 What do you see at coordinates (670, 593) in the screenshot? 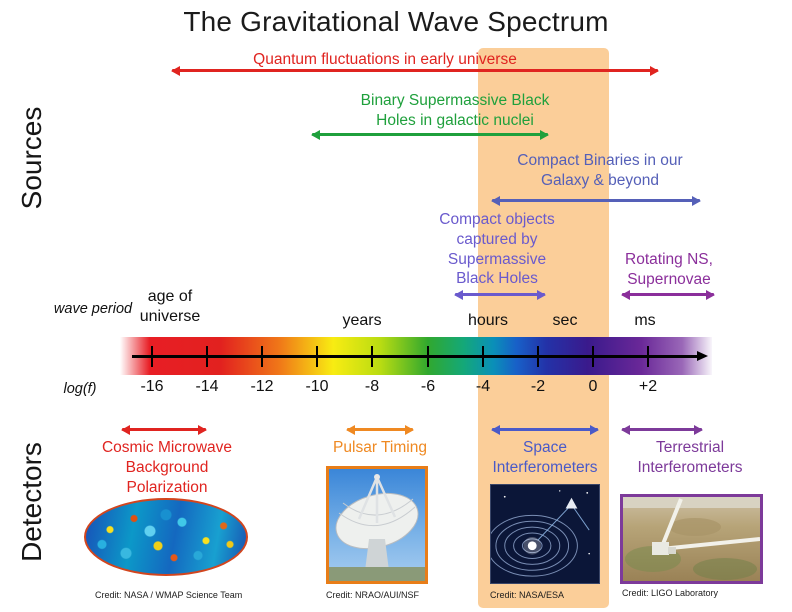
I see `terrestrial-credit: Credit: LIGO Laboratory` at bounding box center [670, 593].